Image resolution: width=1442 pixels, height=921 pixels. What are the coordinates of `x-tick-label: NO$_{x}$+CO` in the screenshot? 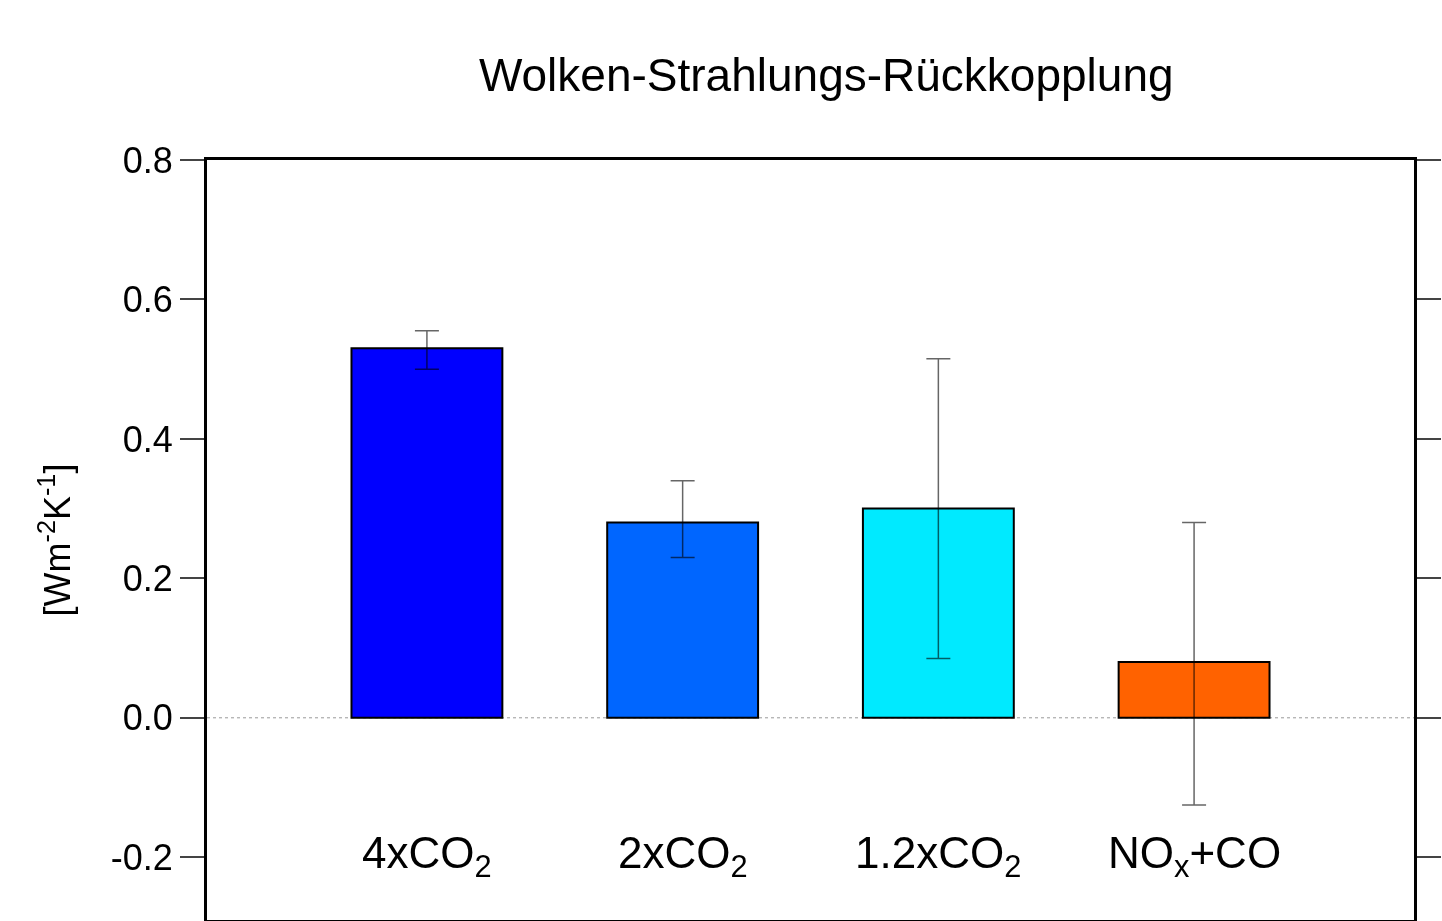 It's located at (1195, 856).